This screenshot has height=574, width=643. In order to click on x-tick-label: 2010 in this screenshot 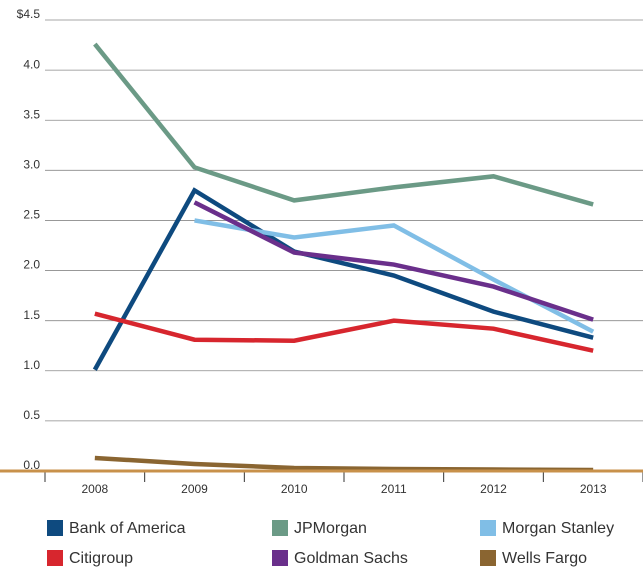, I will do `click(294, 489)`.